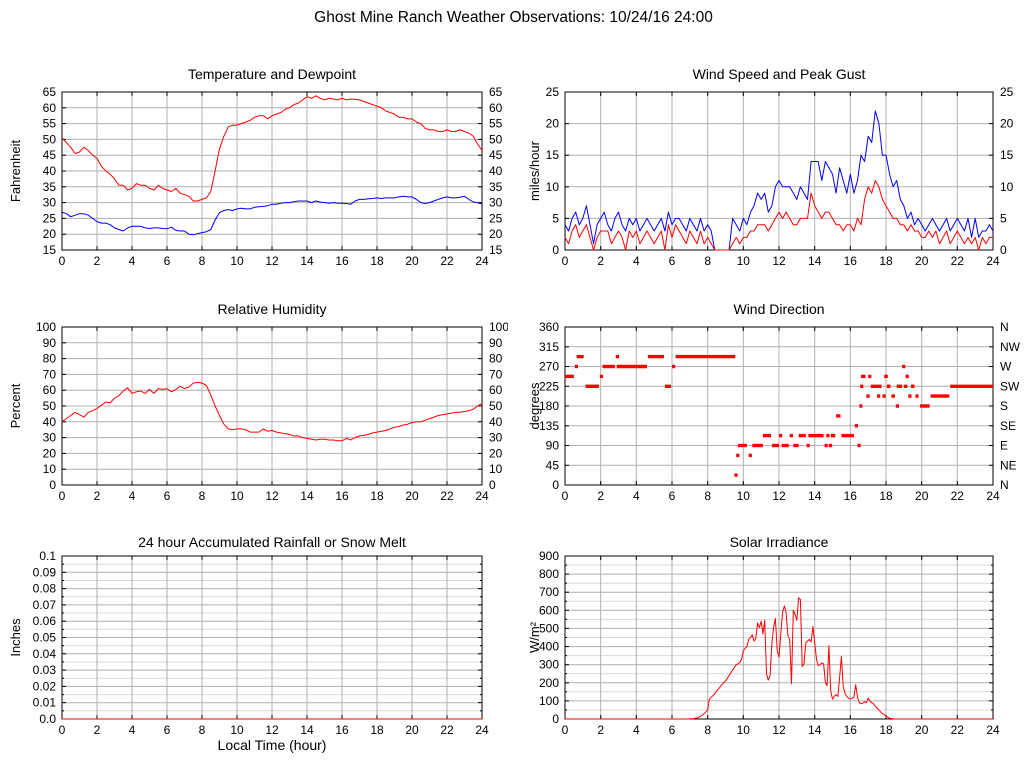  I want to click on svg-text: 0.01, so click(45, 703).